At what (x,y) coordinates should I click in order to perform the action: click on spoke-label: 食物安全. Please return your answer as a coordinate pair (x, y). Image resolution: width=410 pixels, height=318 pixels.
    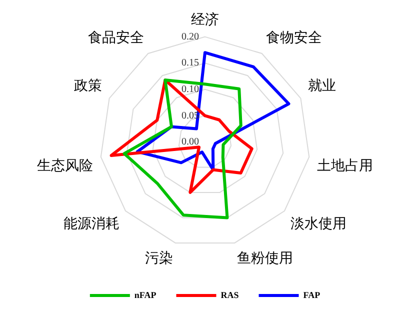
    Looking at the image, I should click on (294, 38).